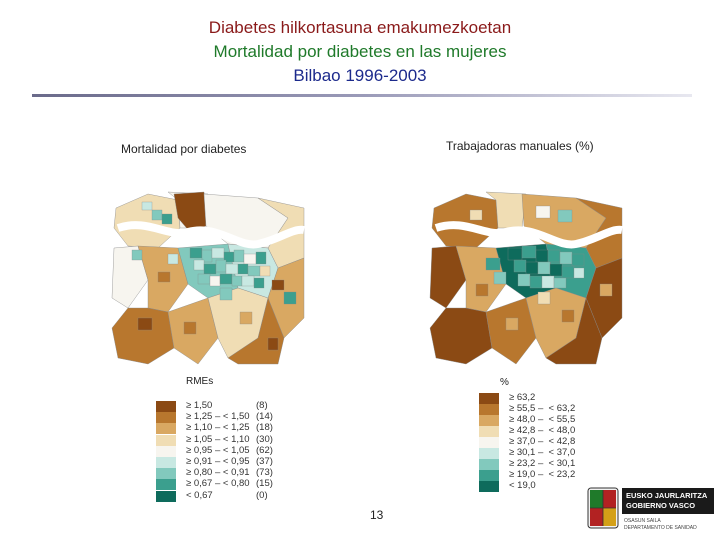  I want to click on legend-left-title: RMEs, so click(200, 381).